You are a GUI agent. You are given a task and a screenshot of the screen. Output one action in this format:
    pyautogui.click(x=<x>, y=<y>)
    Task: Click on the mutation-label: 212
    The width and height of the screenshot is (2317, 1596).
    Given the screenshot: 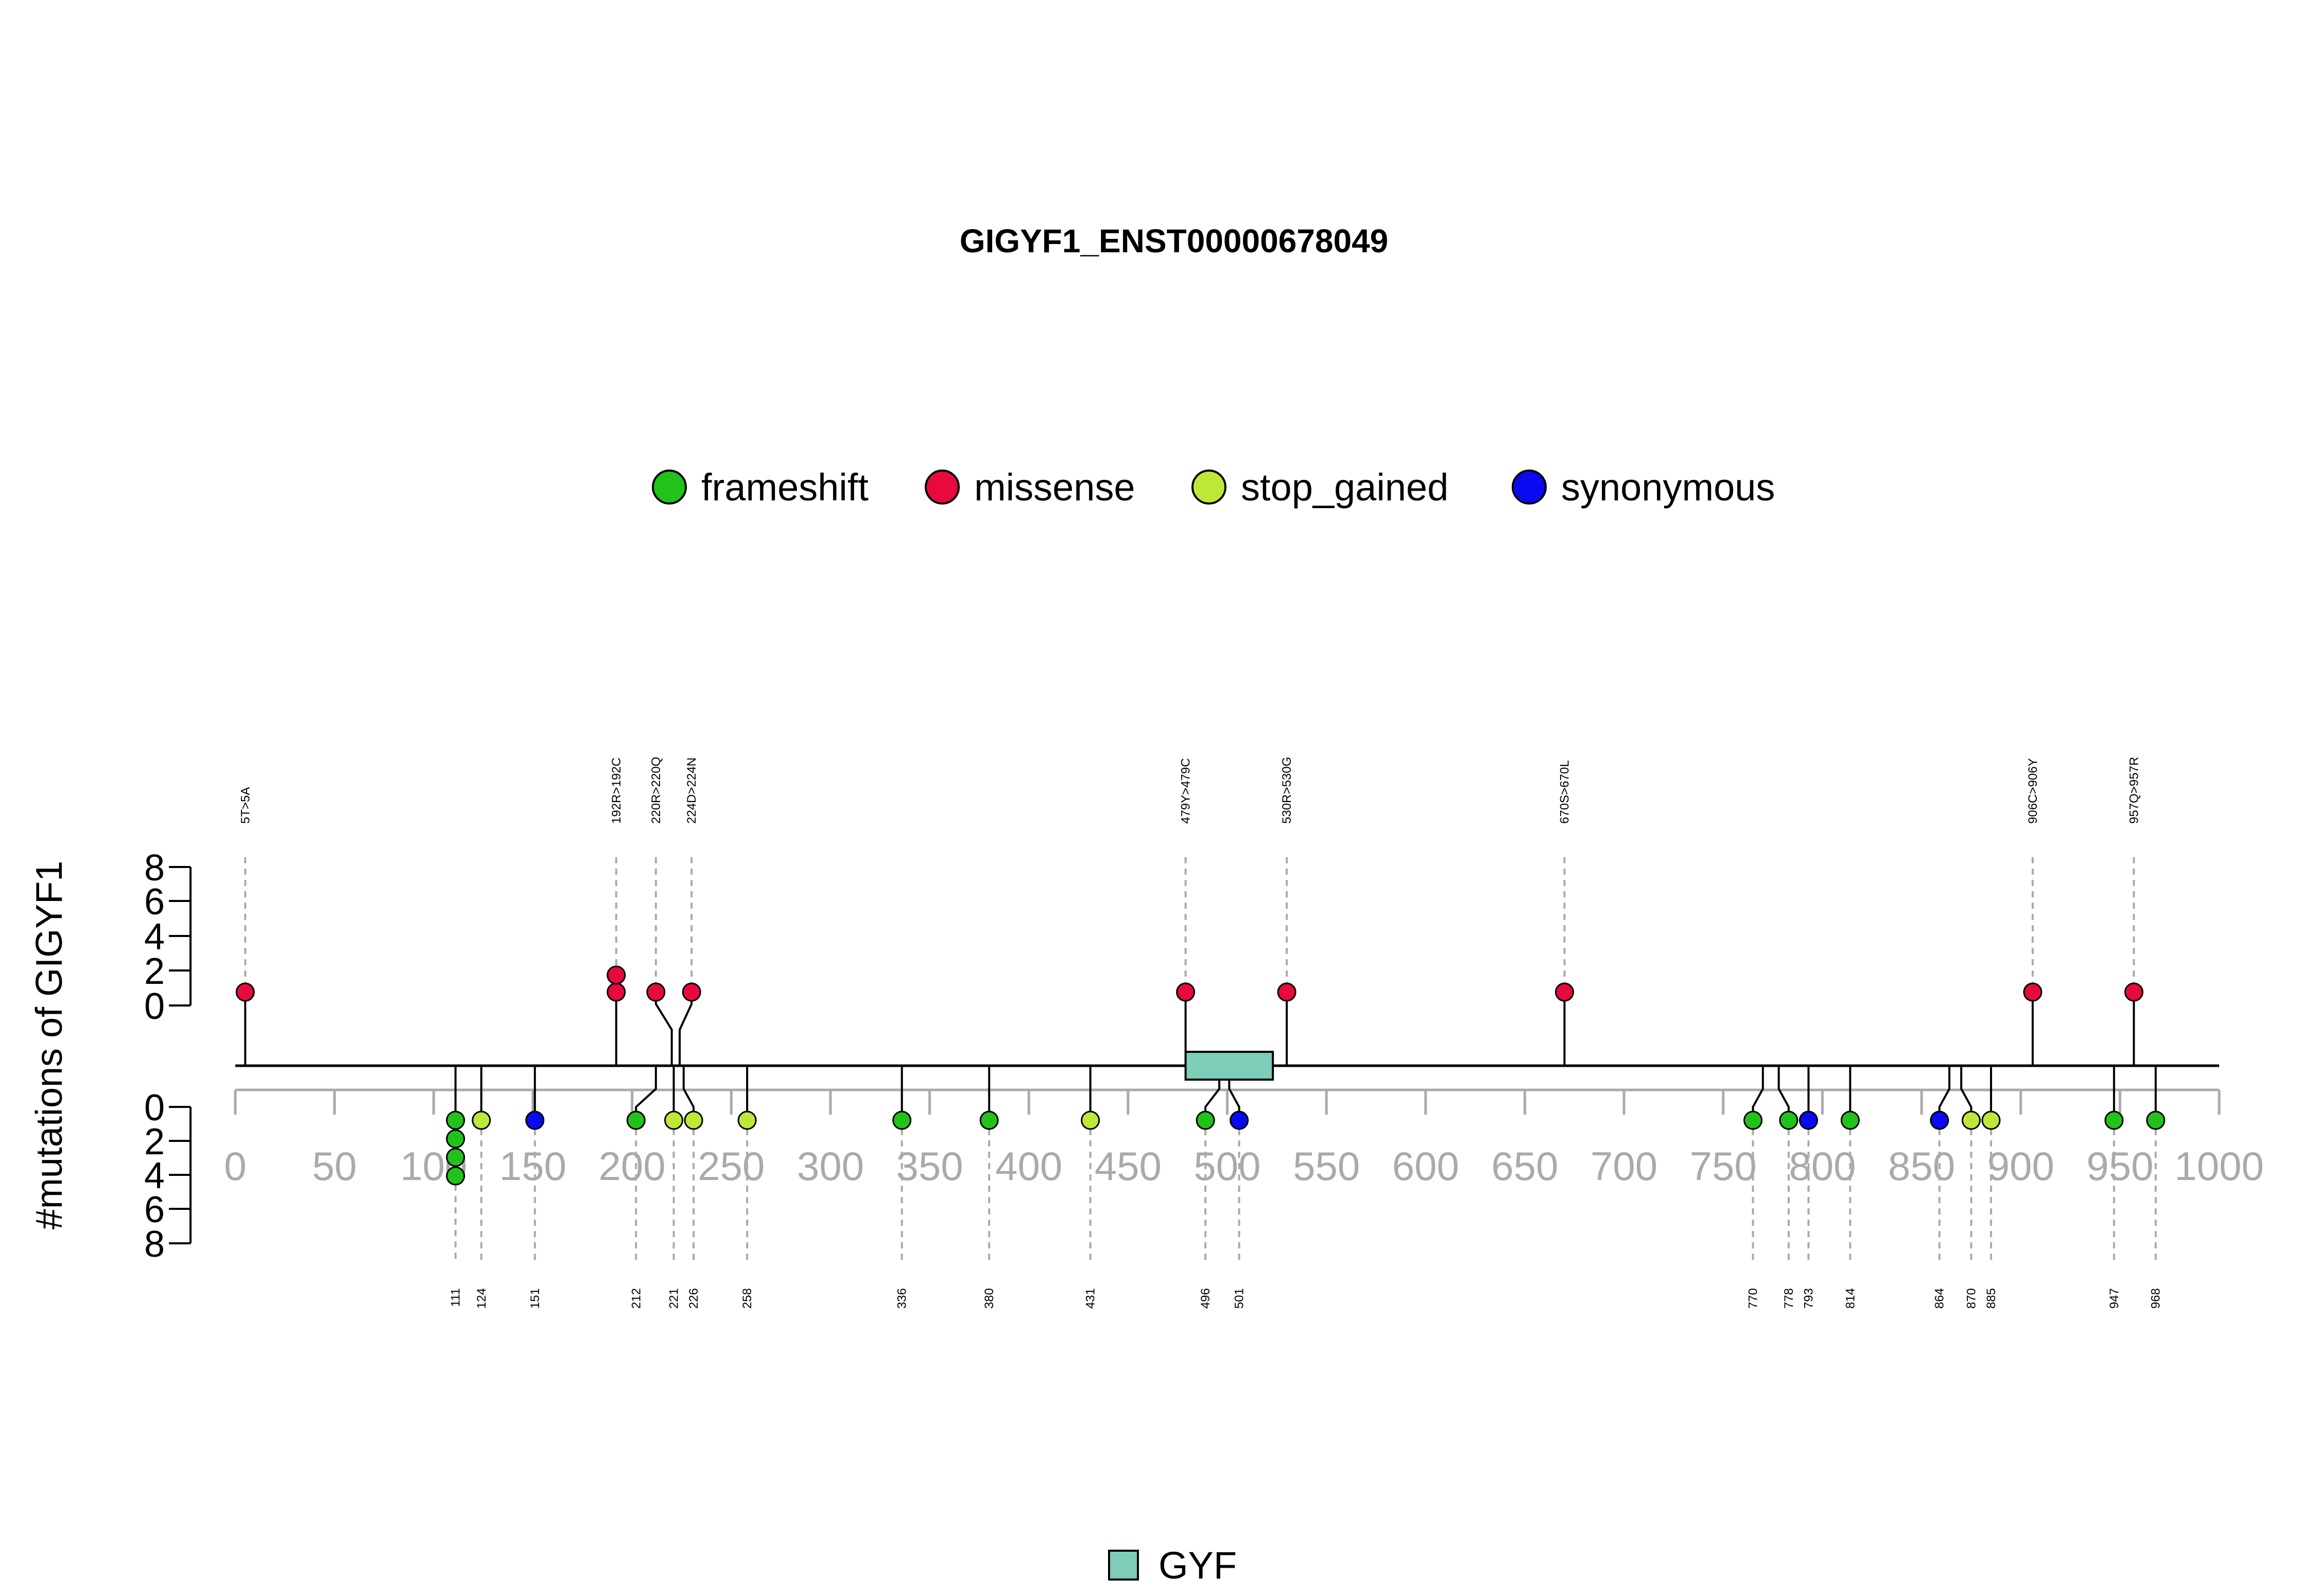 What is the action you would take?
    pyautogui.click(x=636, y=1299)
    